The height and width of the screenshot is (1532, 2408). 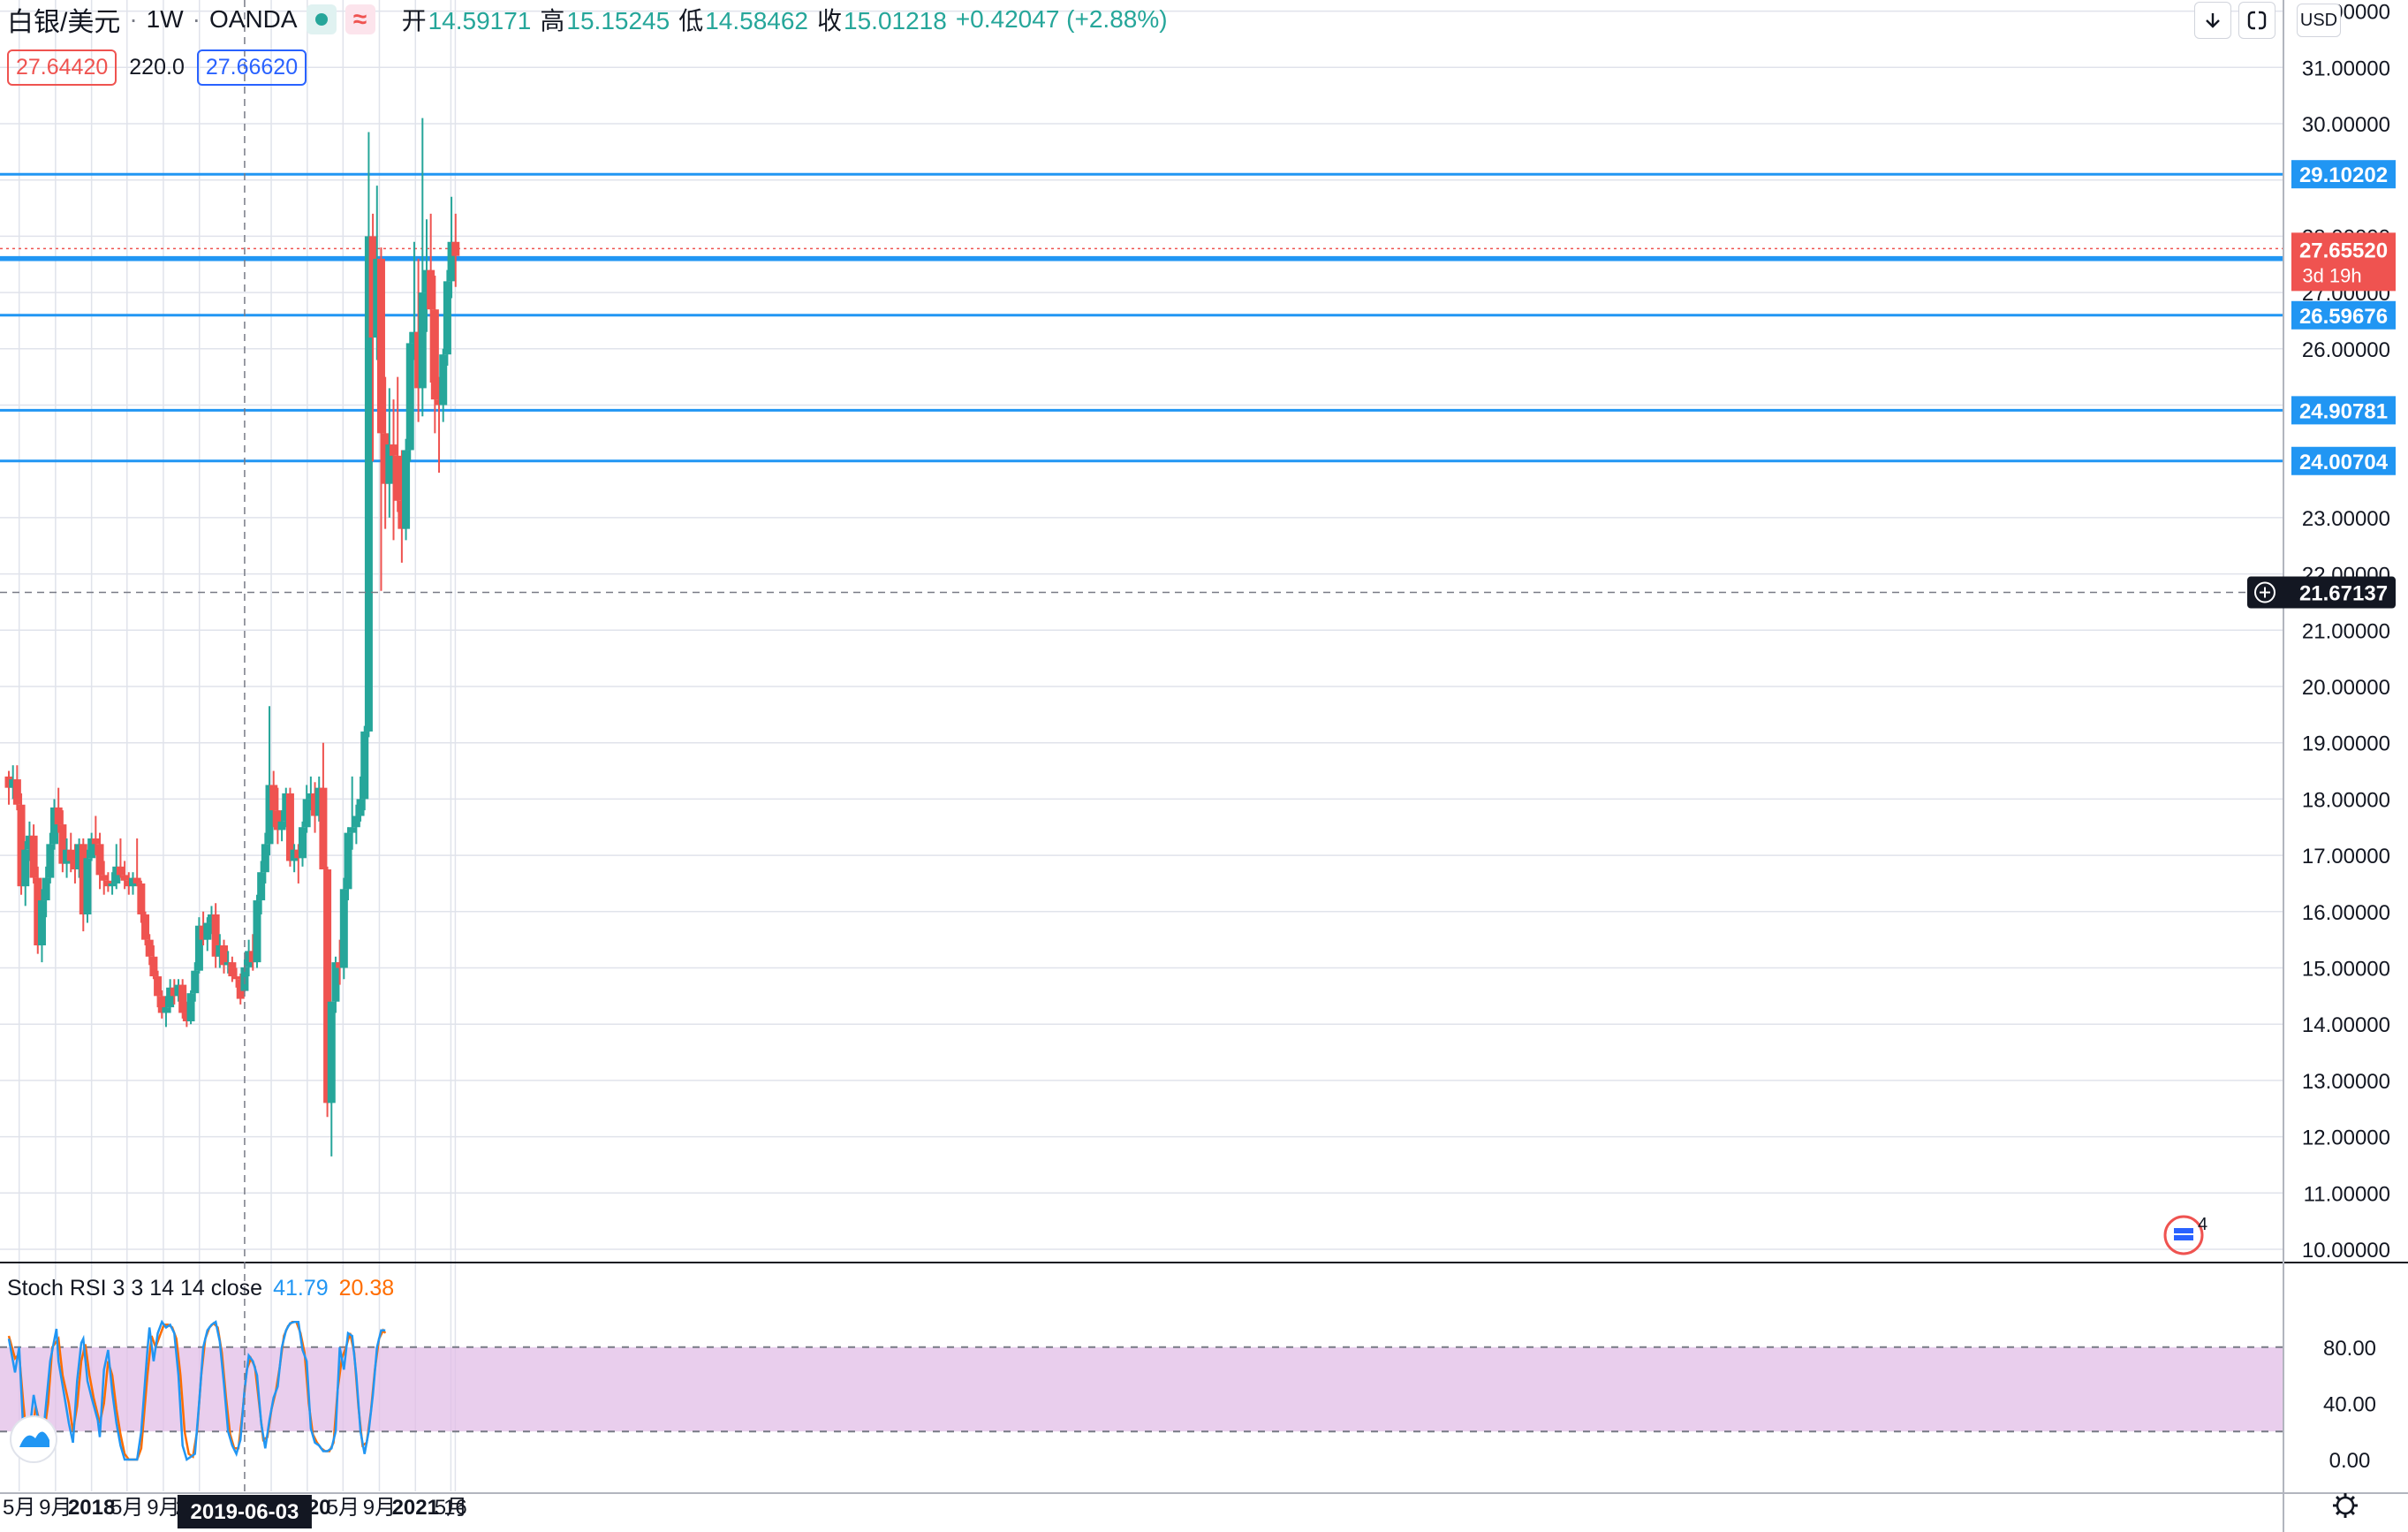 What do you see at coordinates (62, 67) in the screenshot?
I see `sell-button: 27.64420` at bounding box center [62, 67].